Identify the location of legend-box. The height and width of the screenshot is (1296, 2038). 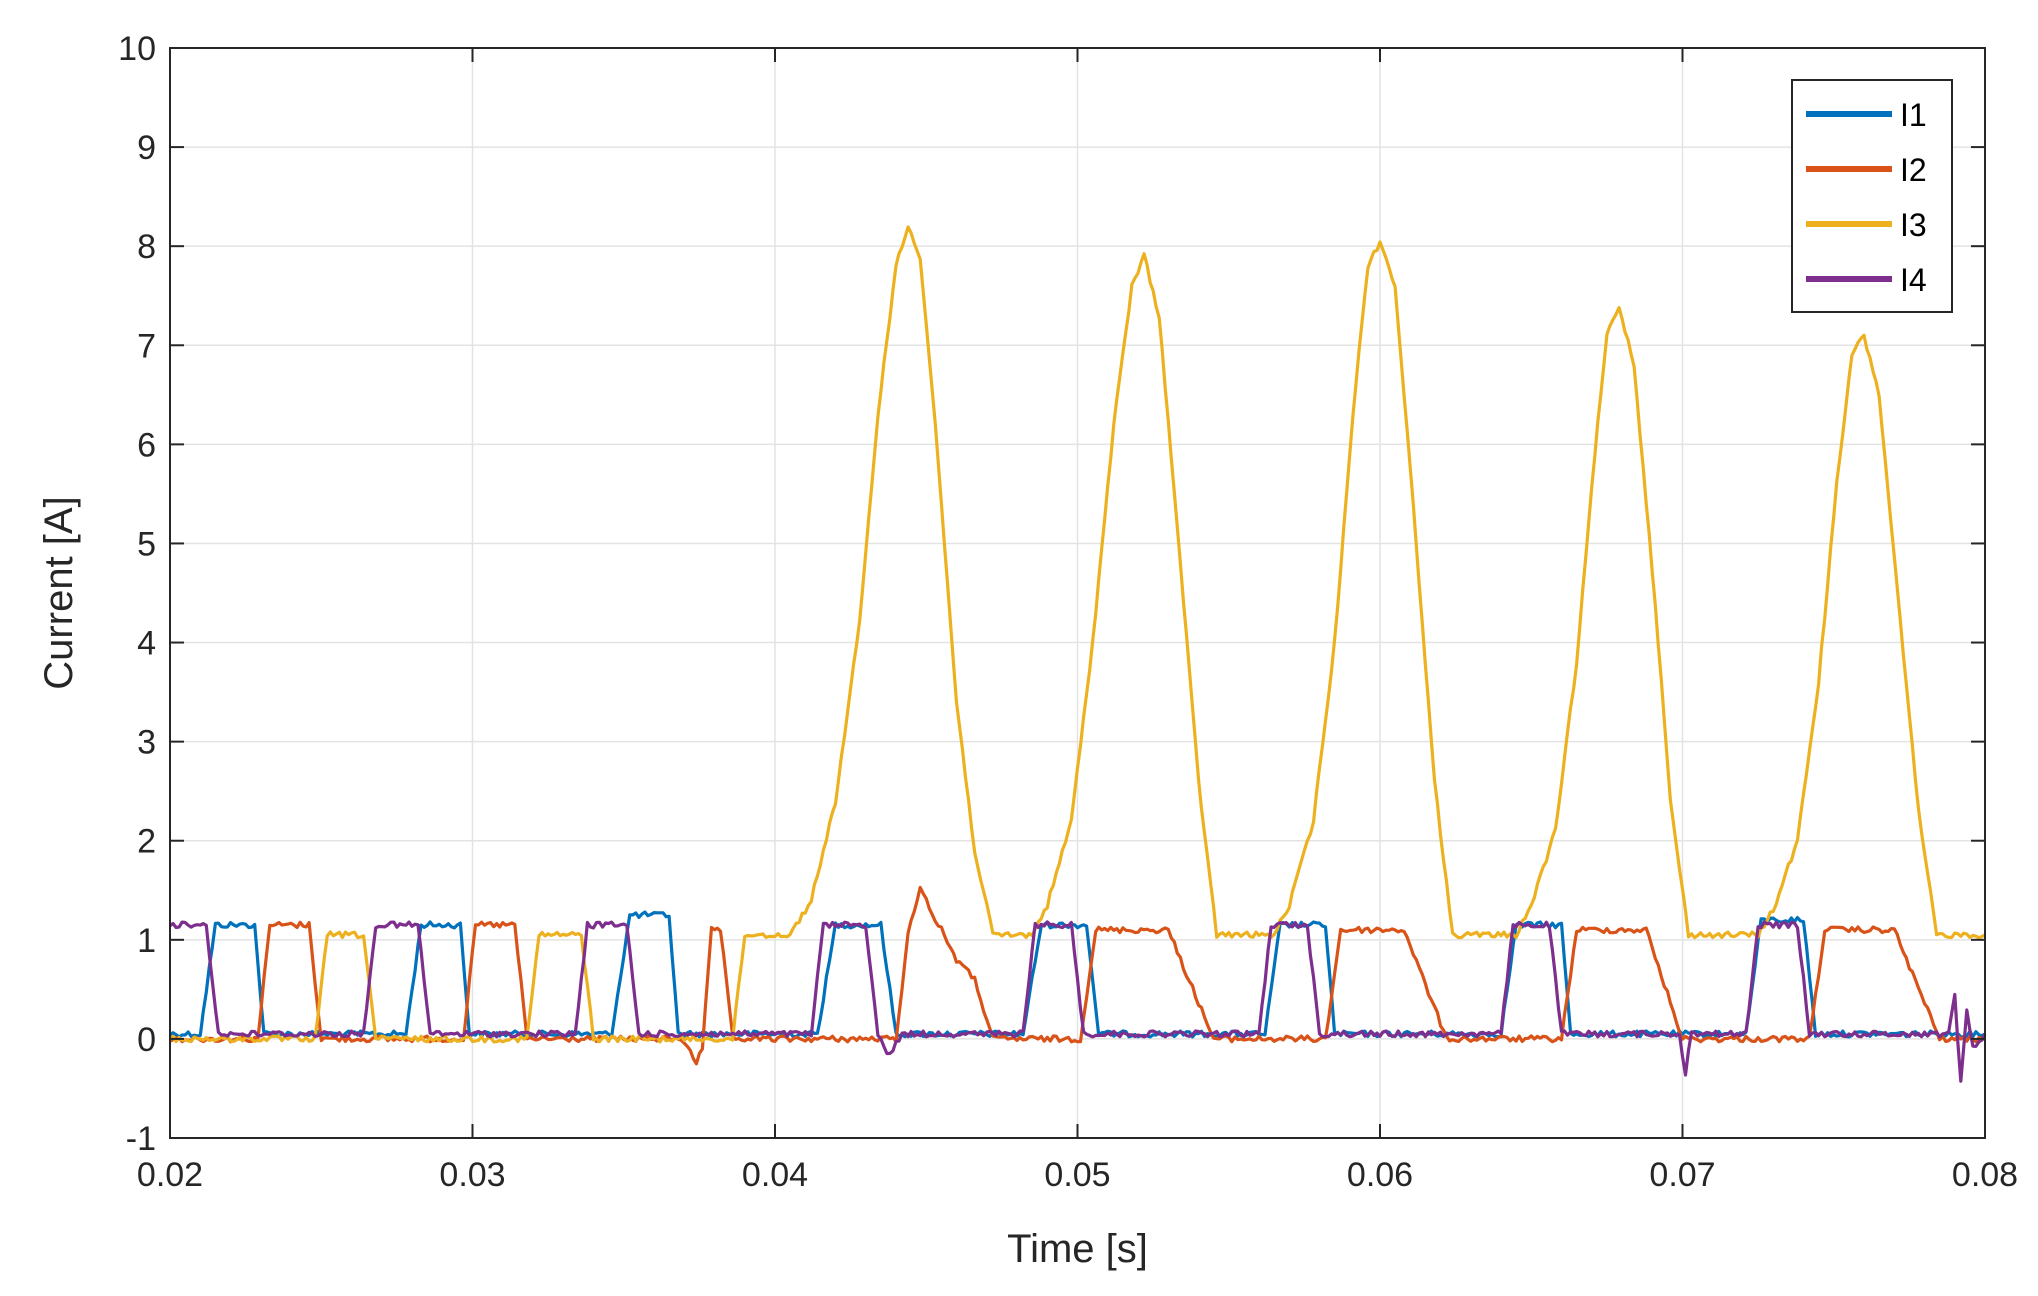
(1872, 196).